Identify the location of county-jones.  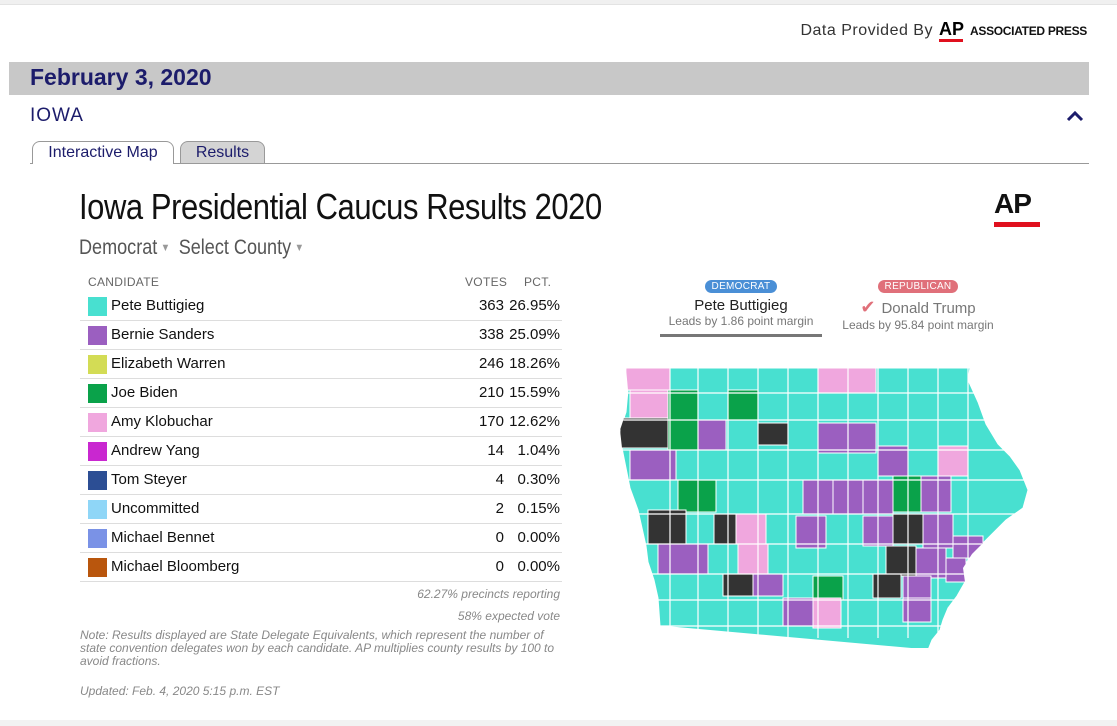
(936, 494).